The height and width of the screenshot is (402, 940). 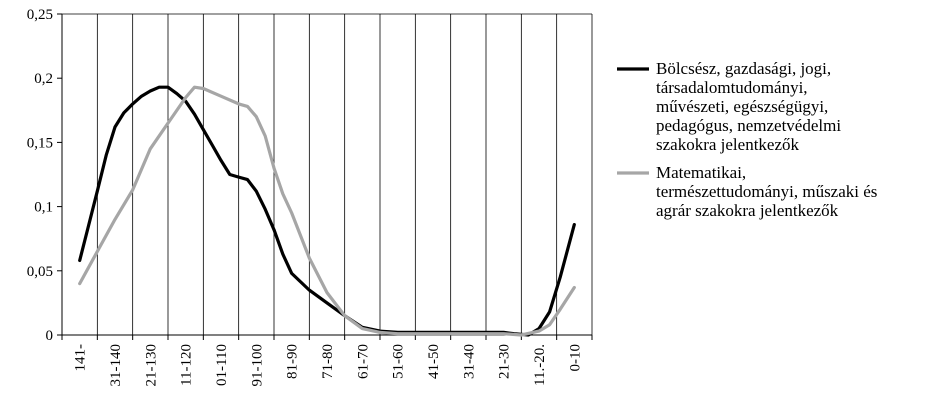 What do you see at coordinates (363, 361) in the screenshot?
I see `x-tick-label: 61-70` at bounding box center [363, 361].